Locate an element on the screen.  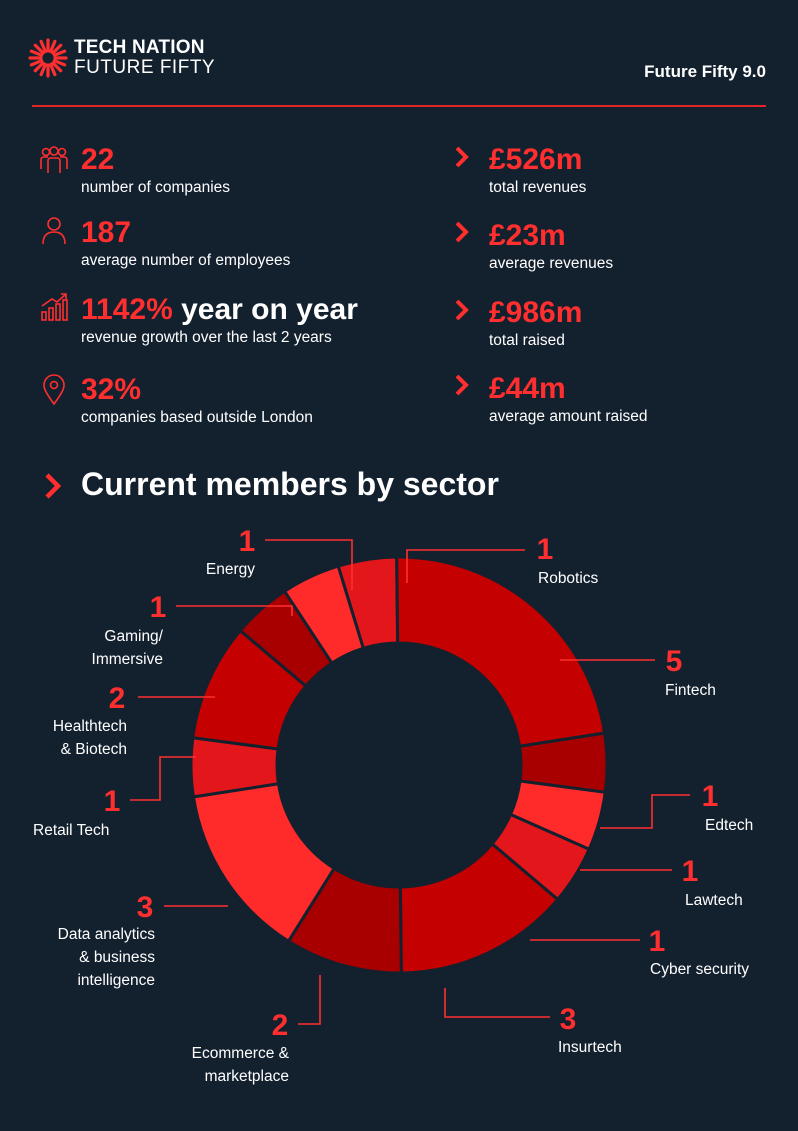
people-icon is located at coordinates (54, 159).